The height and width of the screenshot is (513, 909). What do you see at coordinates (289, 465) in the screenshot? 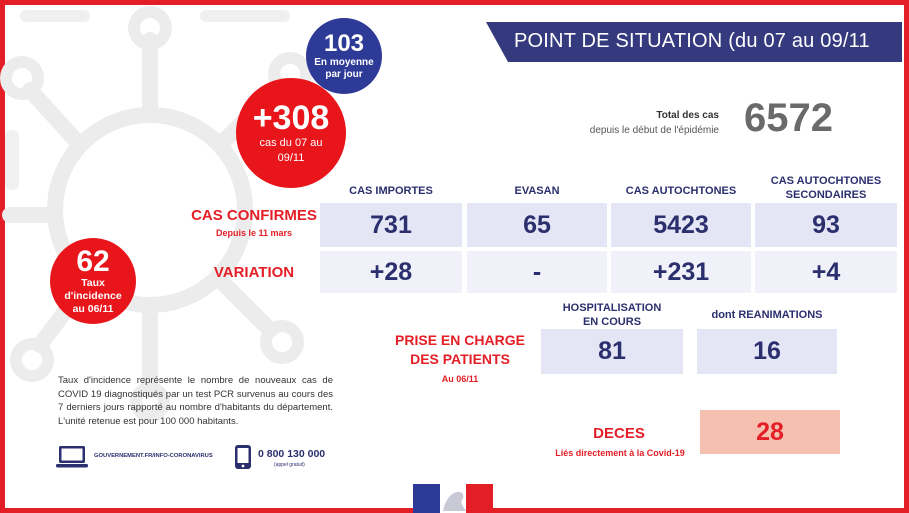
I see `phone-note: (appel gratuit)` at bounding box center [289, 465].